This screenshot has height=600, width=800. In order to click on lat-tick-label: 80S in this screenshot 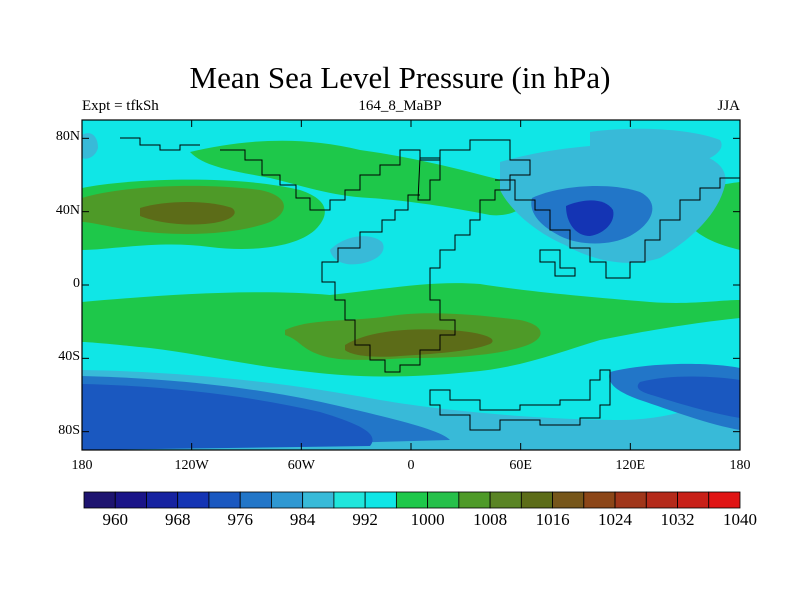, I will do `click(69, 430)`.